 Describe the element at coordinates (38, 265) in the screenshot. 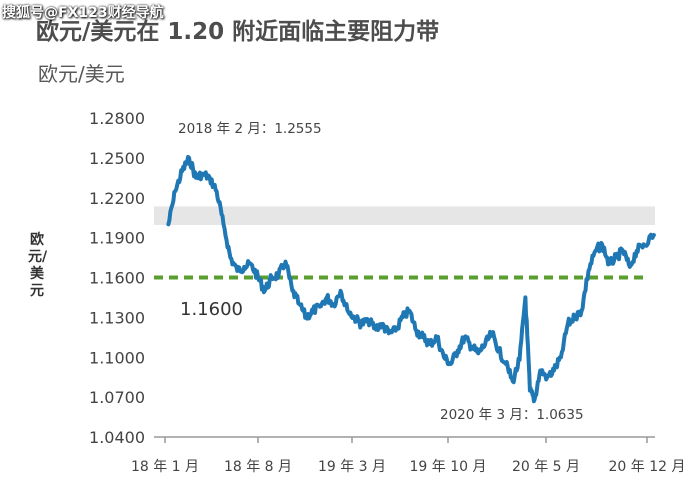

I see `y-axis-label: 欧元/美元` at that location.